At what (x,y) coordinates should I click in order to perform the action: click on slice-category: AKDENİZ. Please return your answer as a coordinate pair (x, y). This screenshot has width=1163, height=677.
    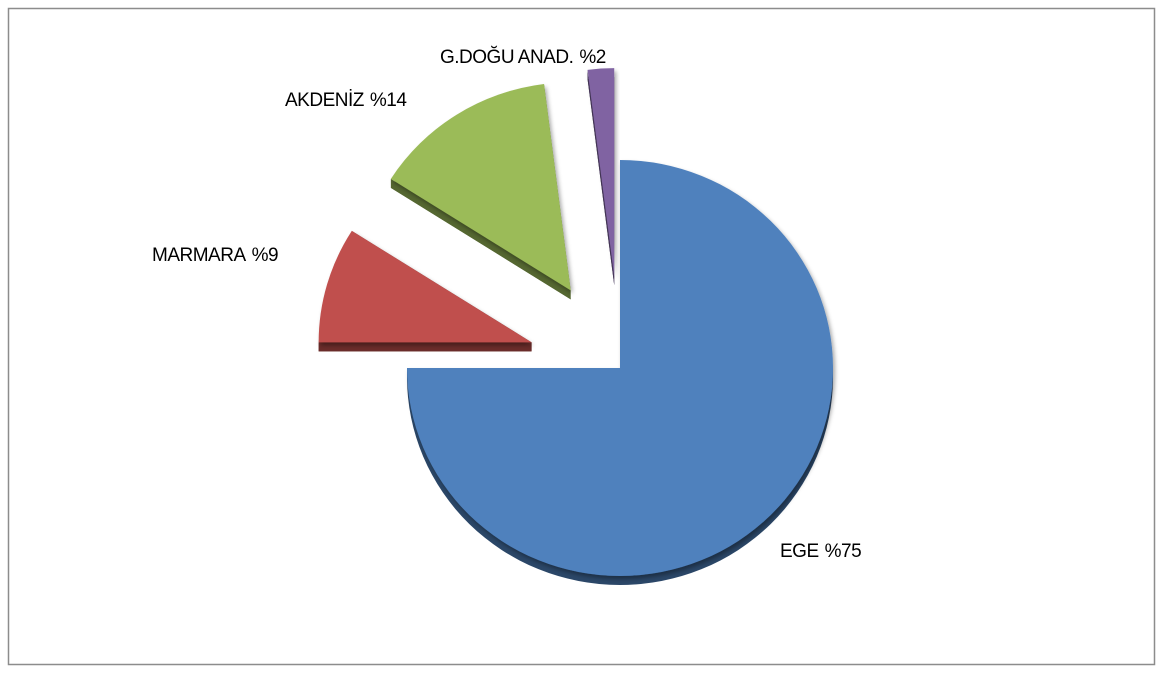
    Looking at the image, I should click on (325, 100).